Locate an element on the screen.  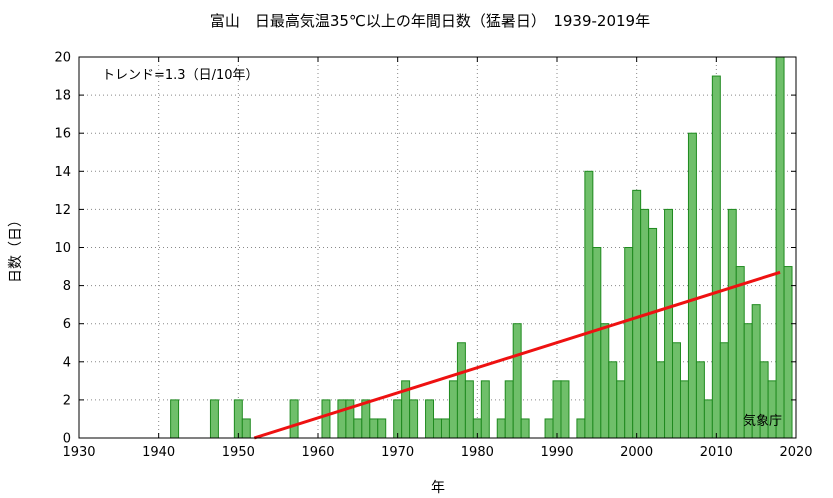
y-tick-label: 2 is located at coordinates (67, 400).